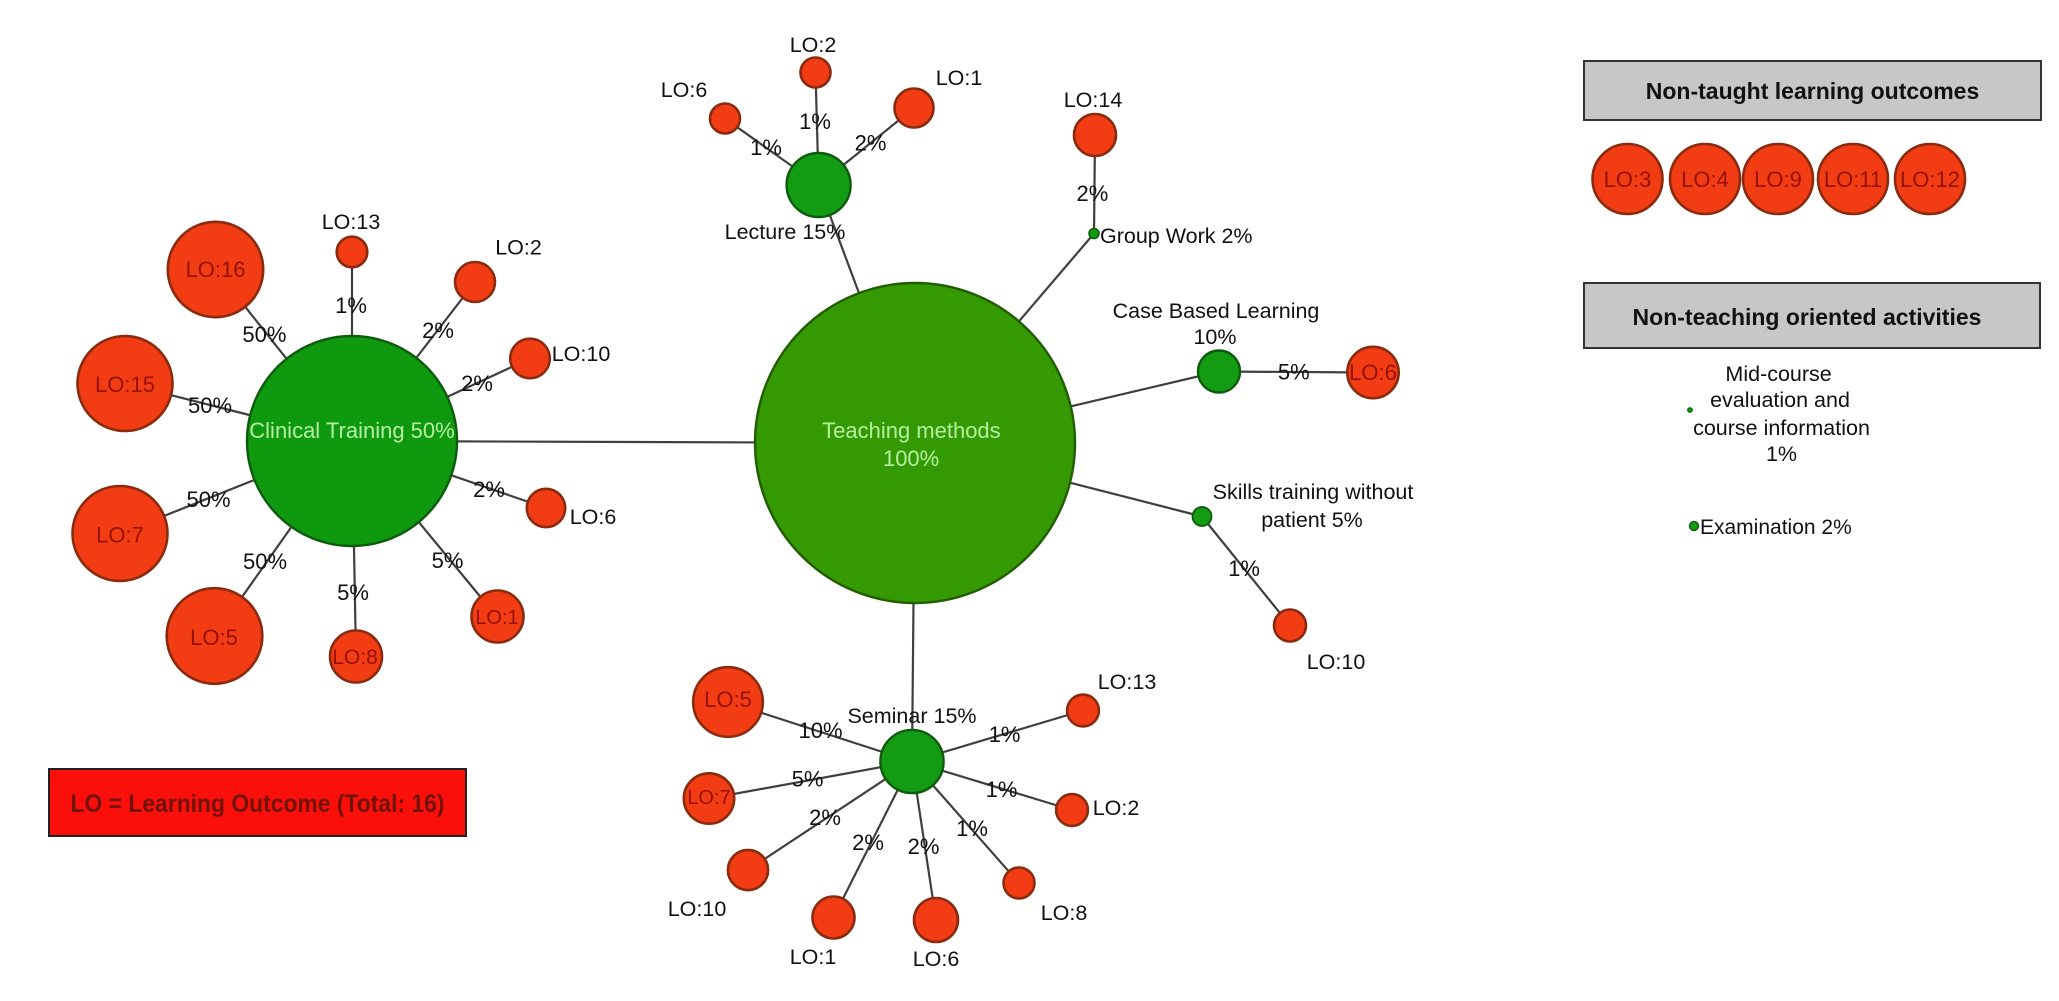 Image resolution: width=2059 pixels, height=1001 pixels. I want to click on svg-text: Group Work 2%, so click(1176, 236).